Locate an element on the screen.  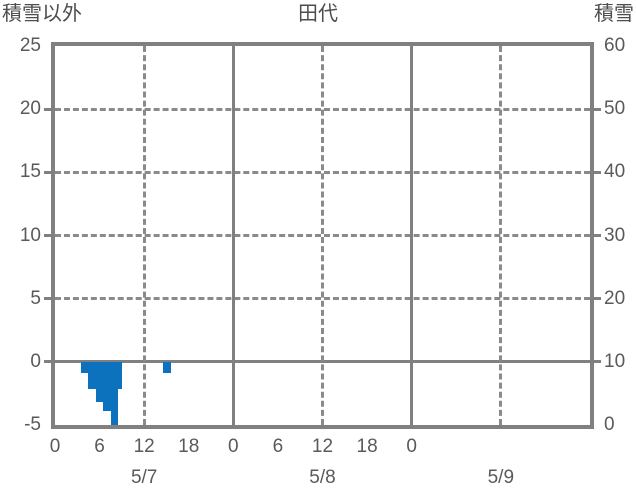
y-axis-label-left: 0 is located at coordinates (35, 361).